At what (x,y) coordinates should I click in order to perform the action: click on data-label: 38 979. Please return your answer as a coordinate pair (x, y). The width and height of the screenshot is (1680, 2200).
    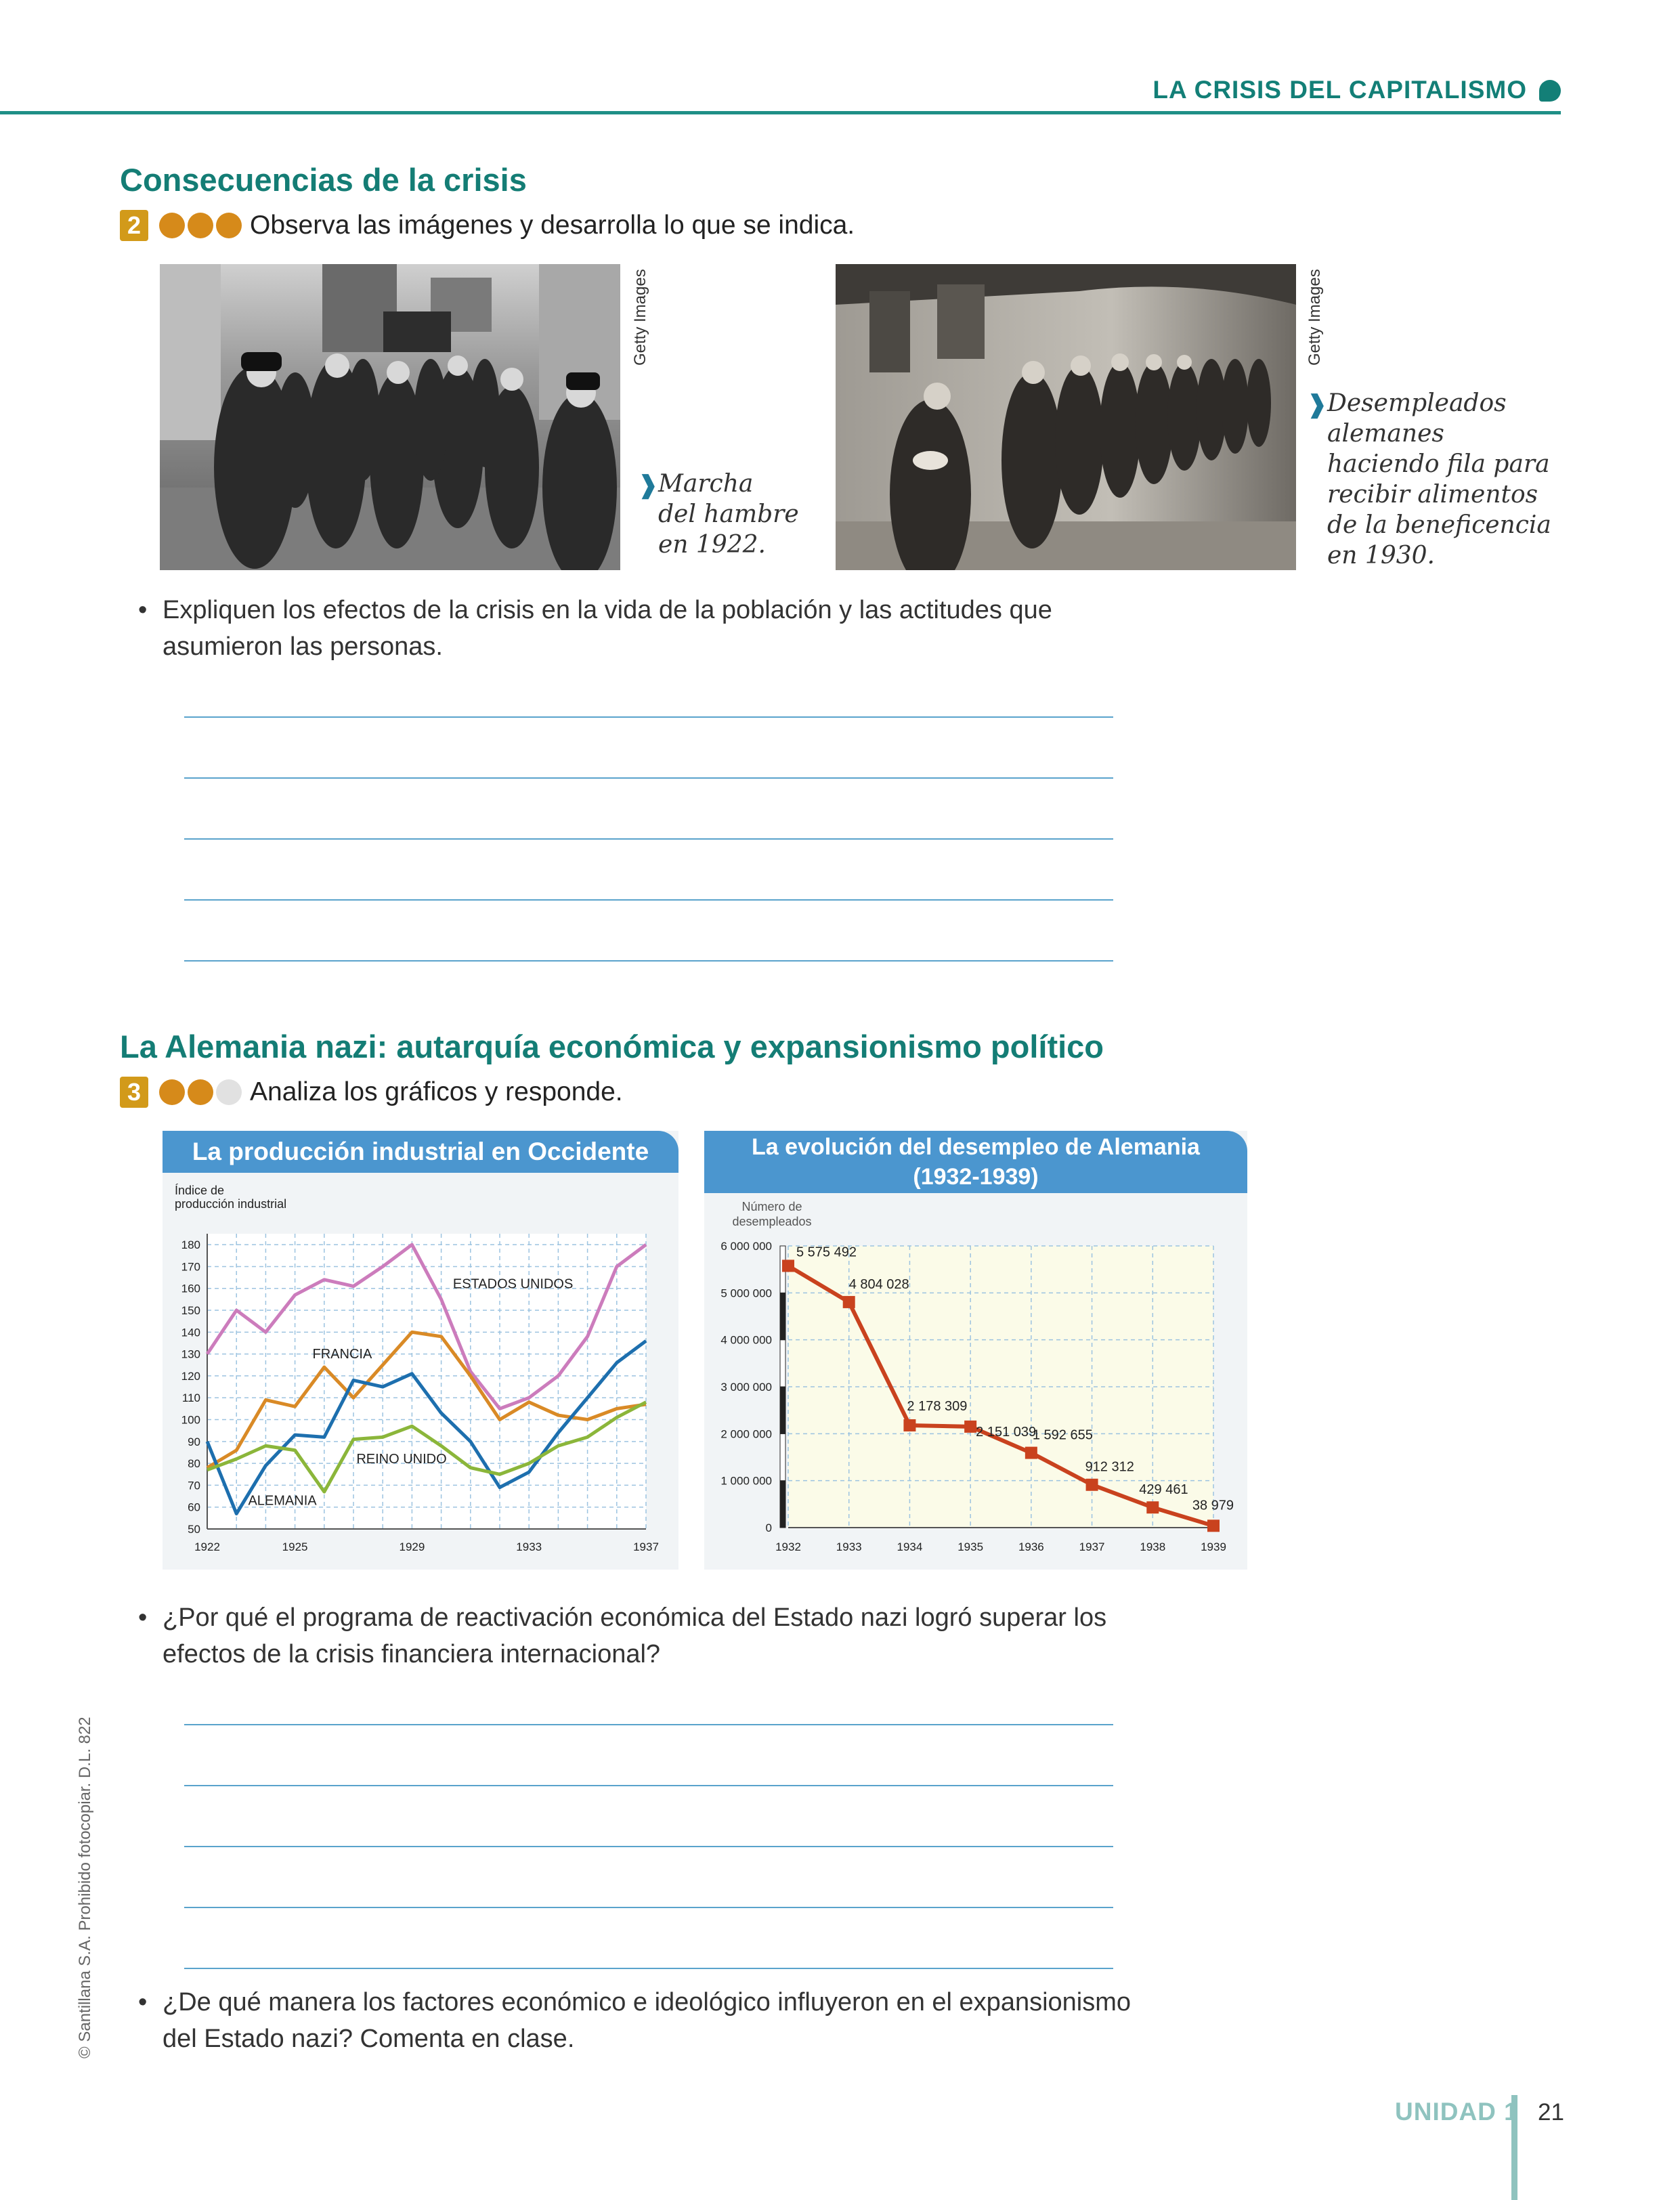
    Looking at the image, I should click on (1213, 1505).